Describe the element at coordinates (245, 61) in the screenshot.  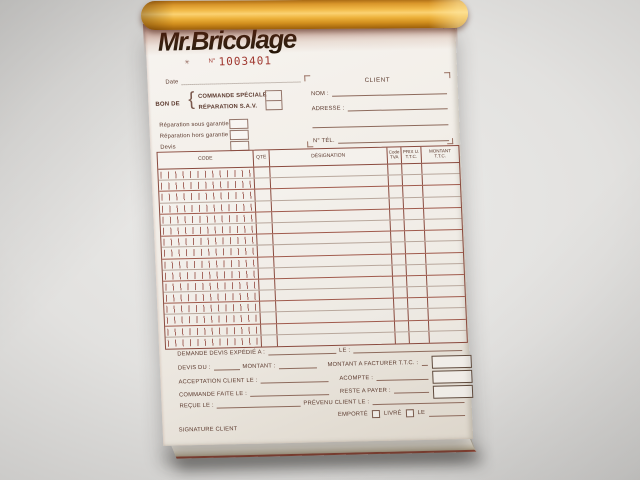
I see `serial-number: 1003401` at that location.